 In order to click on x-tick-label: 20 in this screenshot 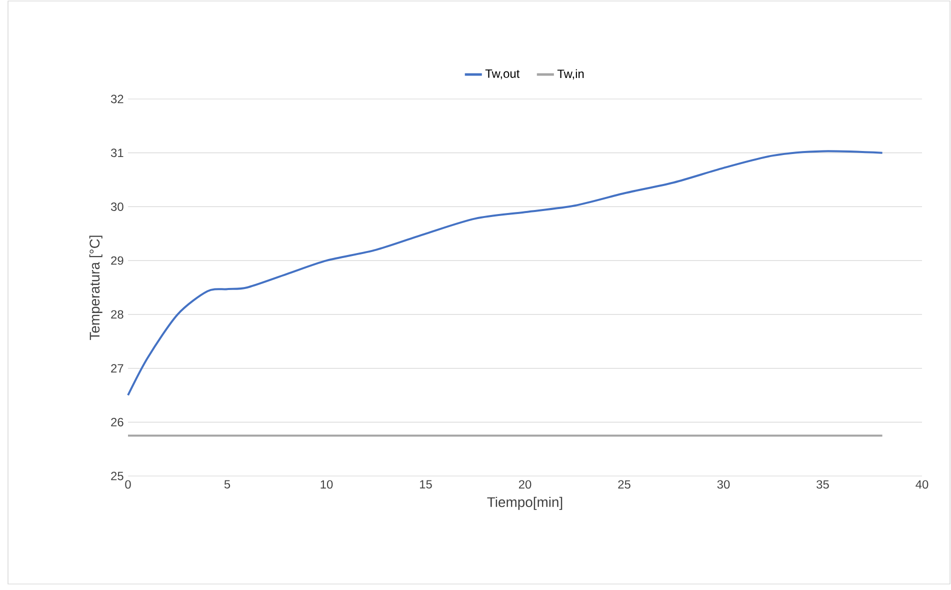, I will do `click(525, 484)`.